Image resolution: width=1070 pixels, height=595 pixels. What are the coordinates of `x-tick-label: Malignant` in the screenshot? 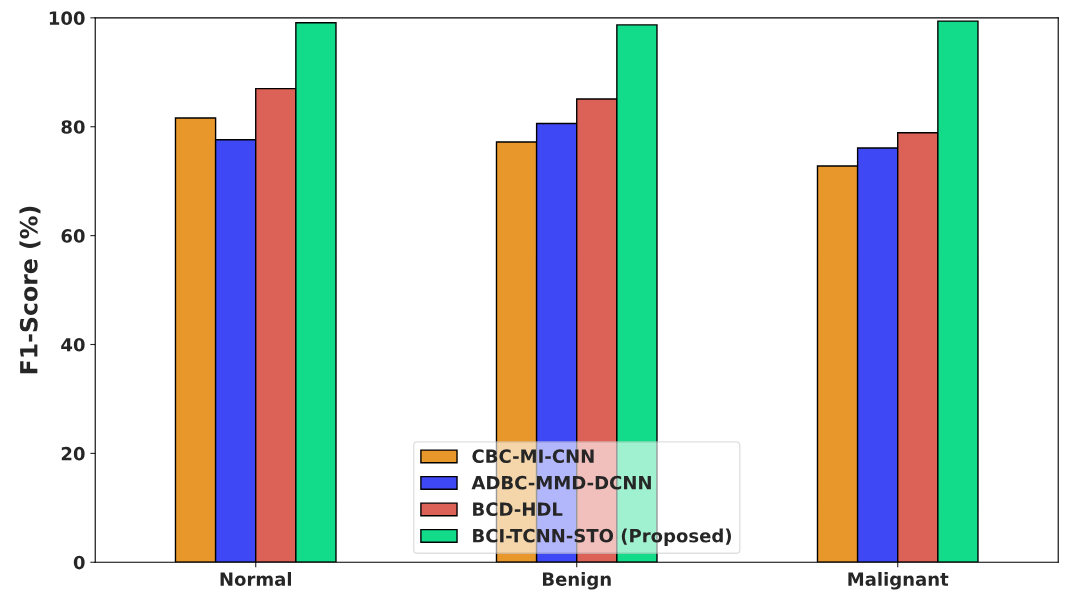 It's located at (898, 581).